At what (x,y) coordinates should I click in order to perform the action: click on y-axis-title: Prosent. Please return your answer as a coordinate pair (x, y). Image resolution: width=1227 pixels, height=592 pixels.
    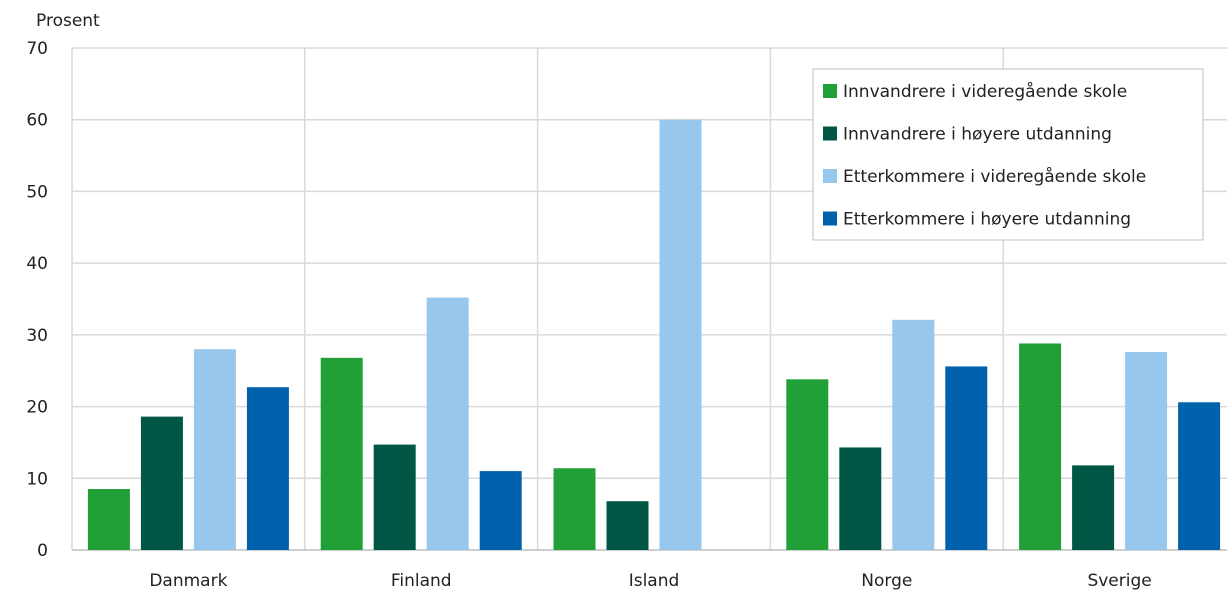
    Looking at the image, I should click on (68, 21).